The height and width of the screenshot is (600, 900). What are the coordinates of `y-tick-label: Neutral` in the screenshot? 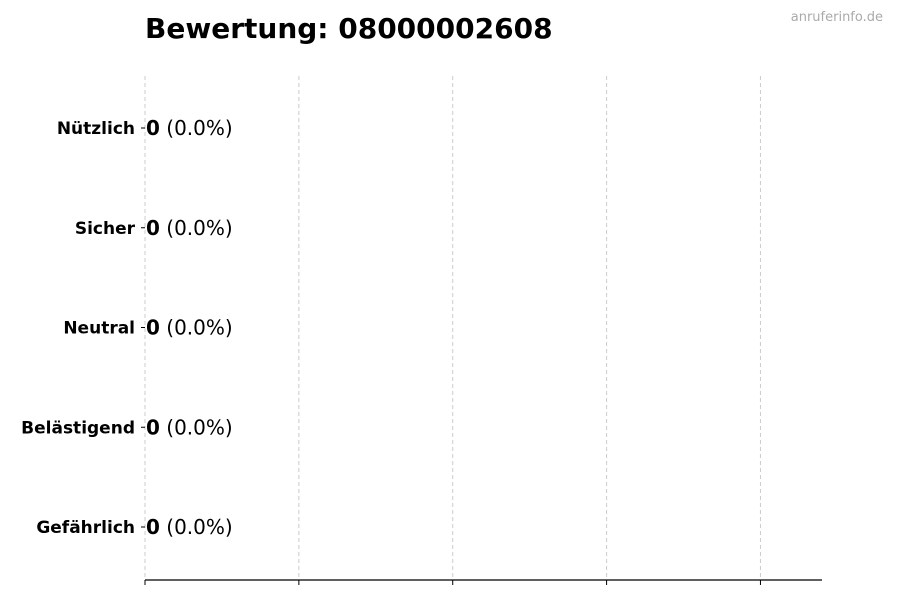 It's located at (99, 329).